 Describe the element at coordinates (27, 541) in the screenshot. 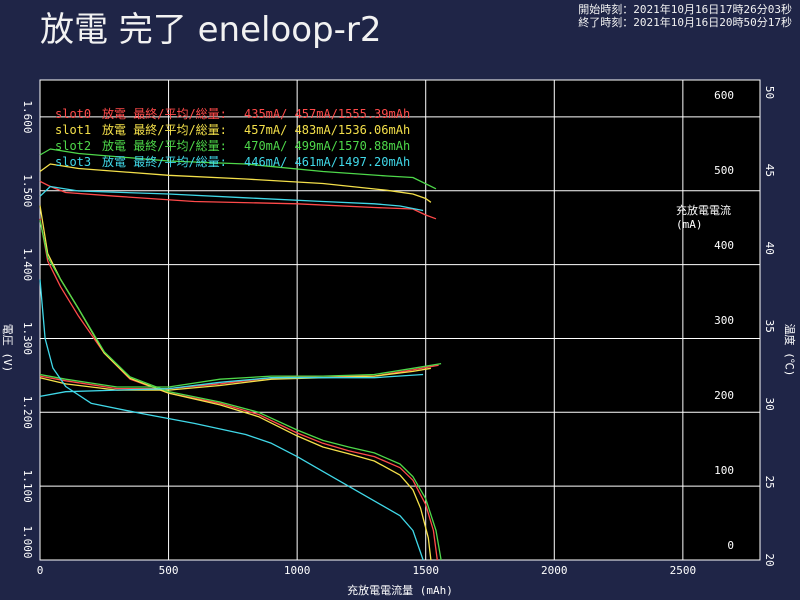

I see `voltage-tick-label: 1.000` at that location.